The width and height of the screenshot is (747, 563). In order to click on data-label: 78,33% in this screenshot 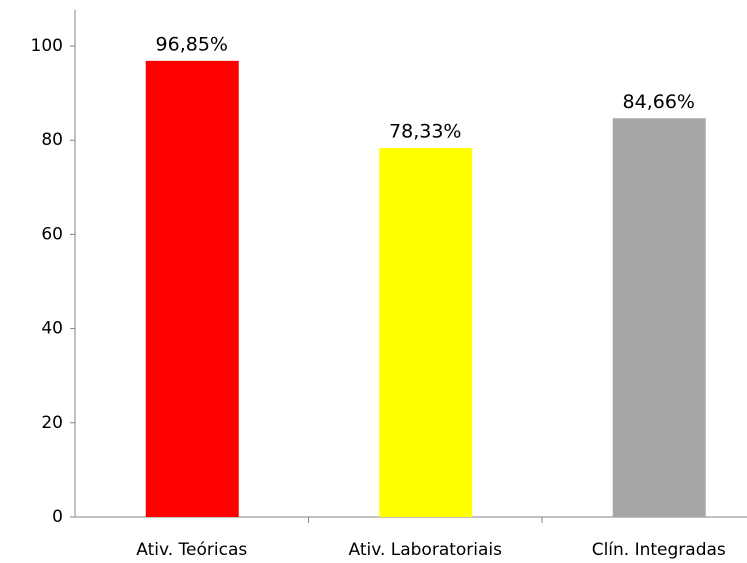, I will do `click(425, 132)`.